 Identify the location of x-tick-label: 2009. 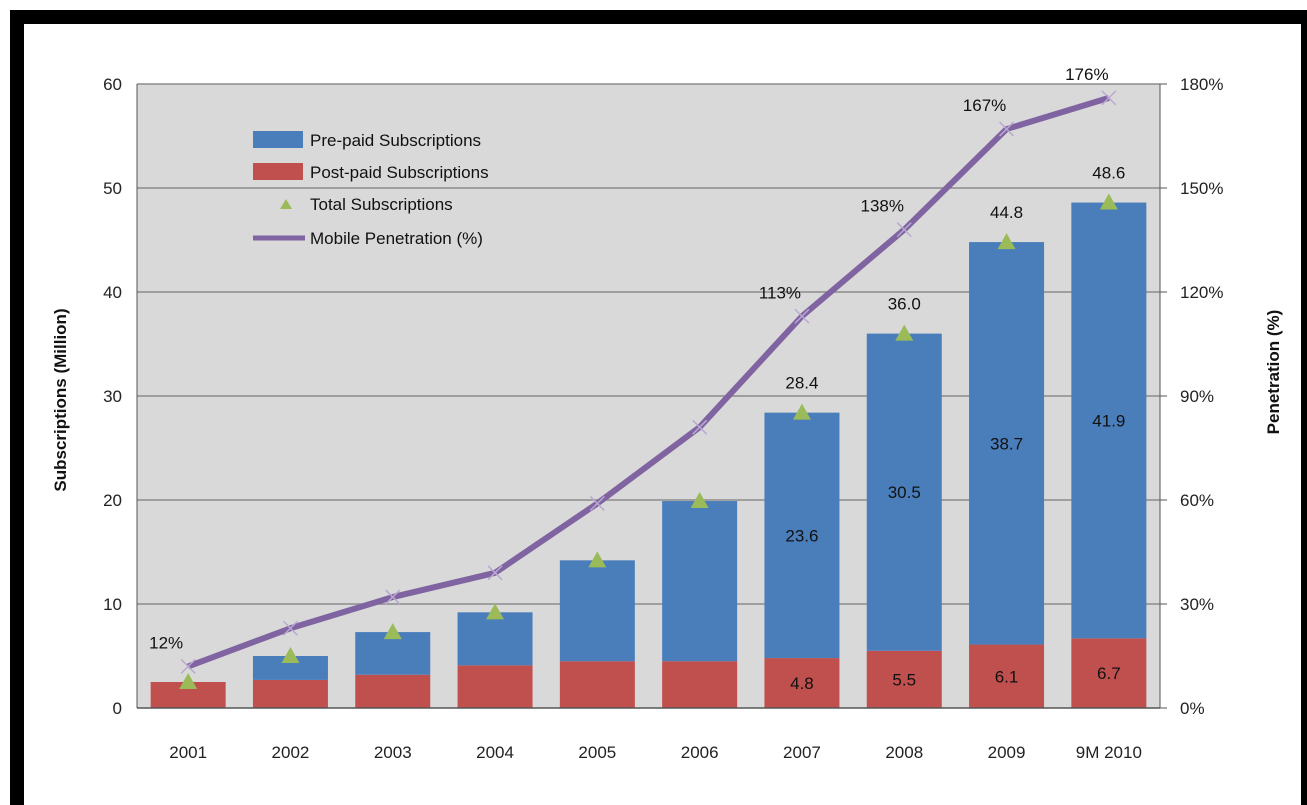
(1007, 752).